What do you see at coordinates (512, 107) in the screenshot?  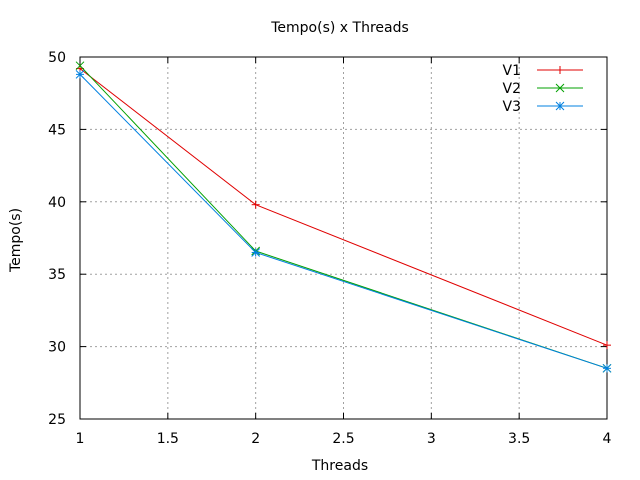 I see `legend-label-v3: V3` at bounding box center [512, 107].